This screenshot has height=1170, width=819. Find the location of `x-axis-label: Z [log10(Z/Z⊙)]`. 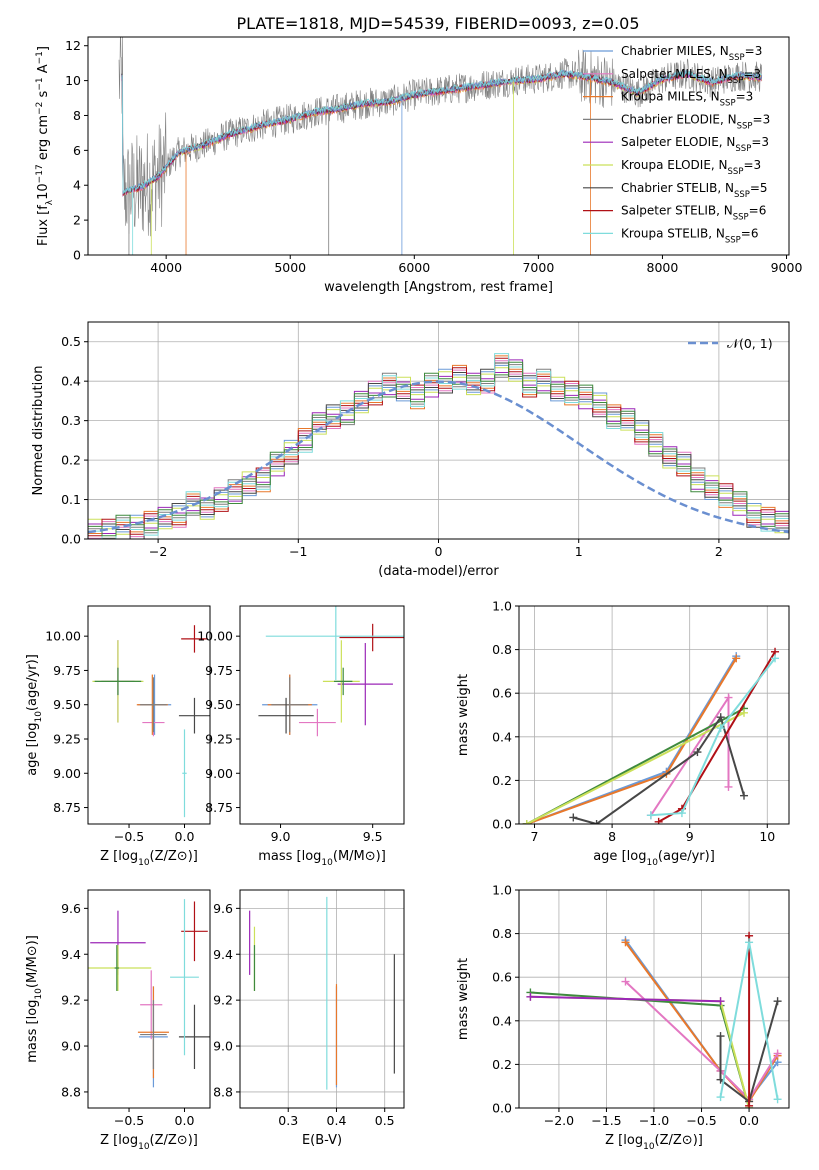

x-axis-label: Z [log10(Z/Z⊙)] is located at coordinates (654, 1142).